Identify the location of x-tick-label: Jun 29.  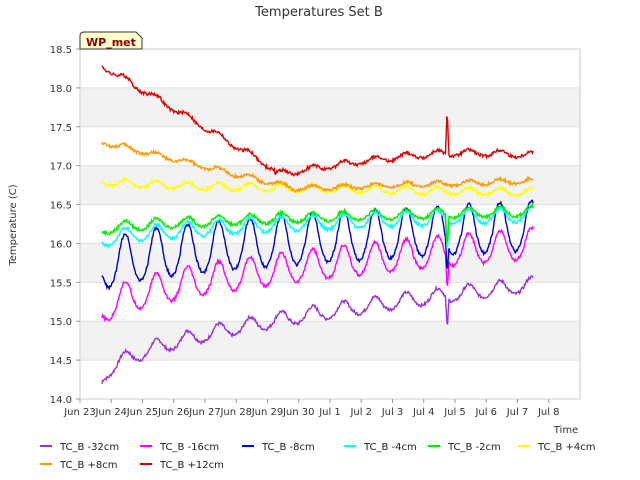
(267, 412).